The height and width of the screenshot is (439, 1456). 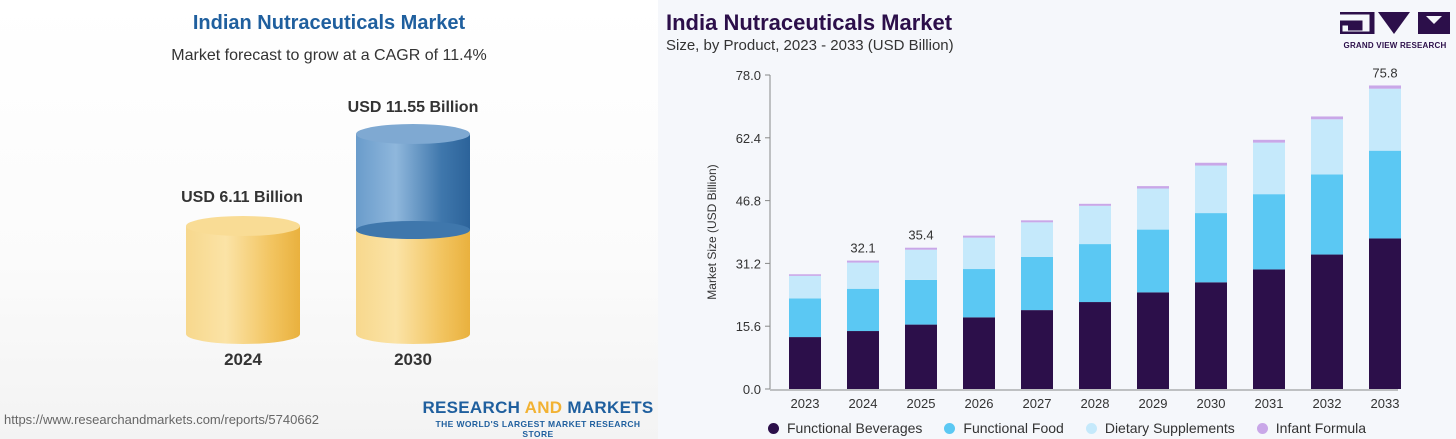 I want to click on legend-item: Functional Food, so click(x=1004, y=428).